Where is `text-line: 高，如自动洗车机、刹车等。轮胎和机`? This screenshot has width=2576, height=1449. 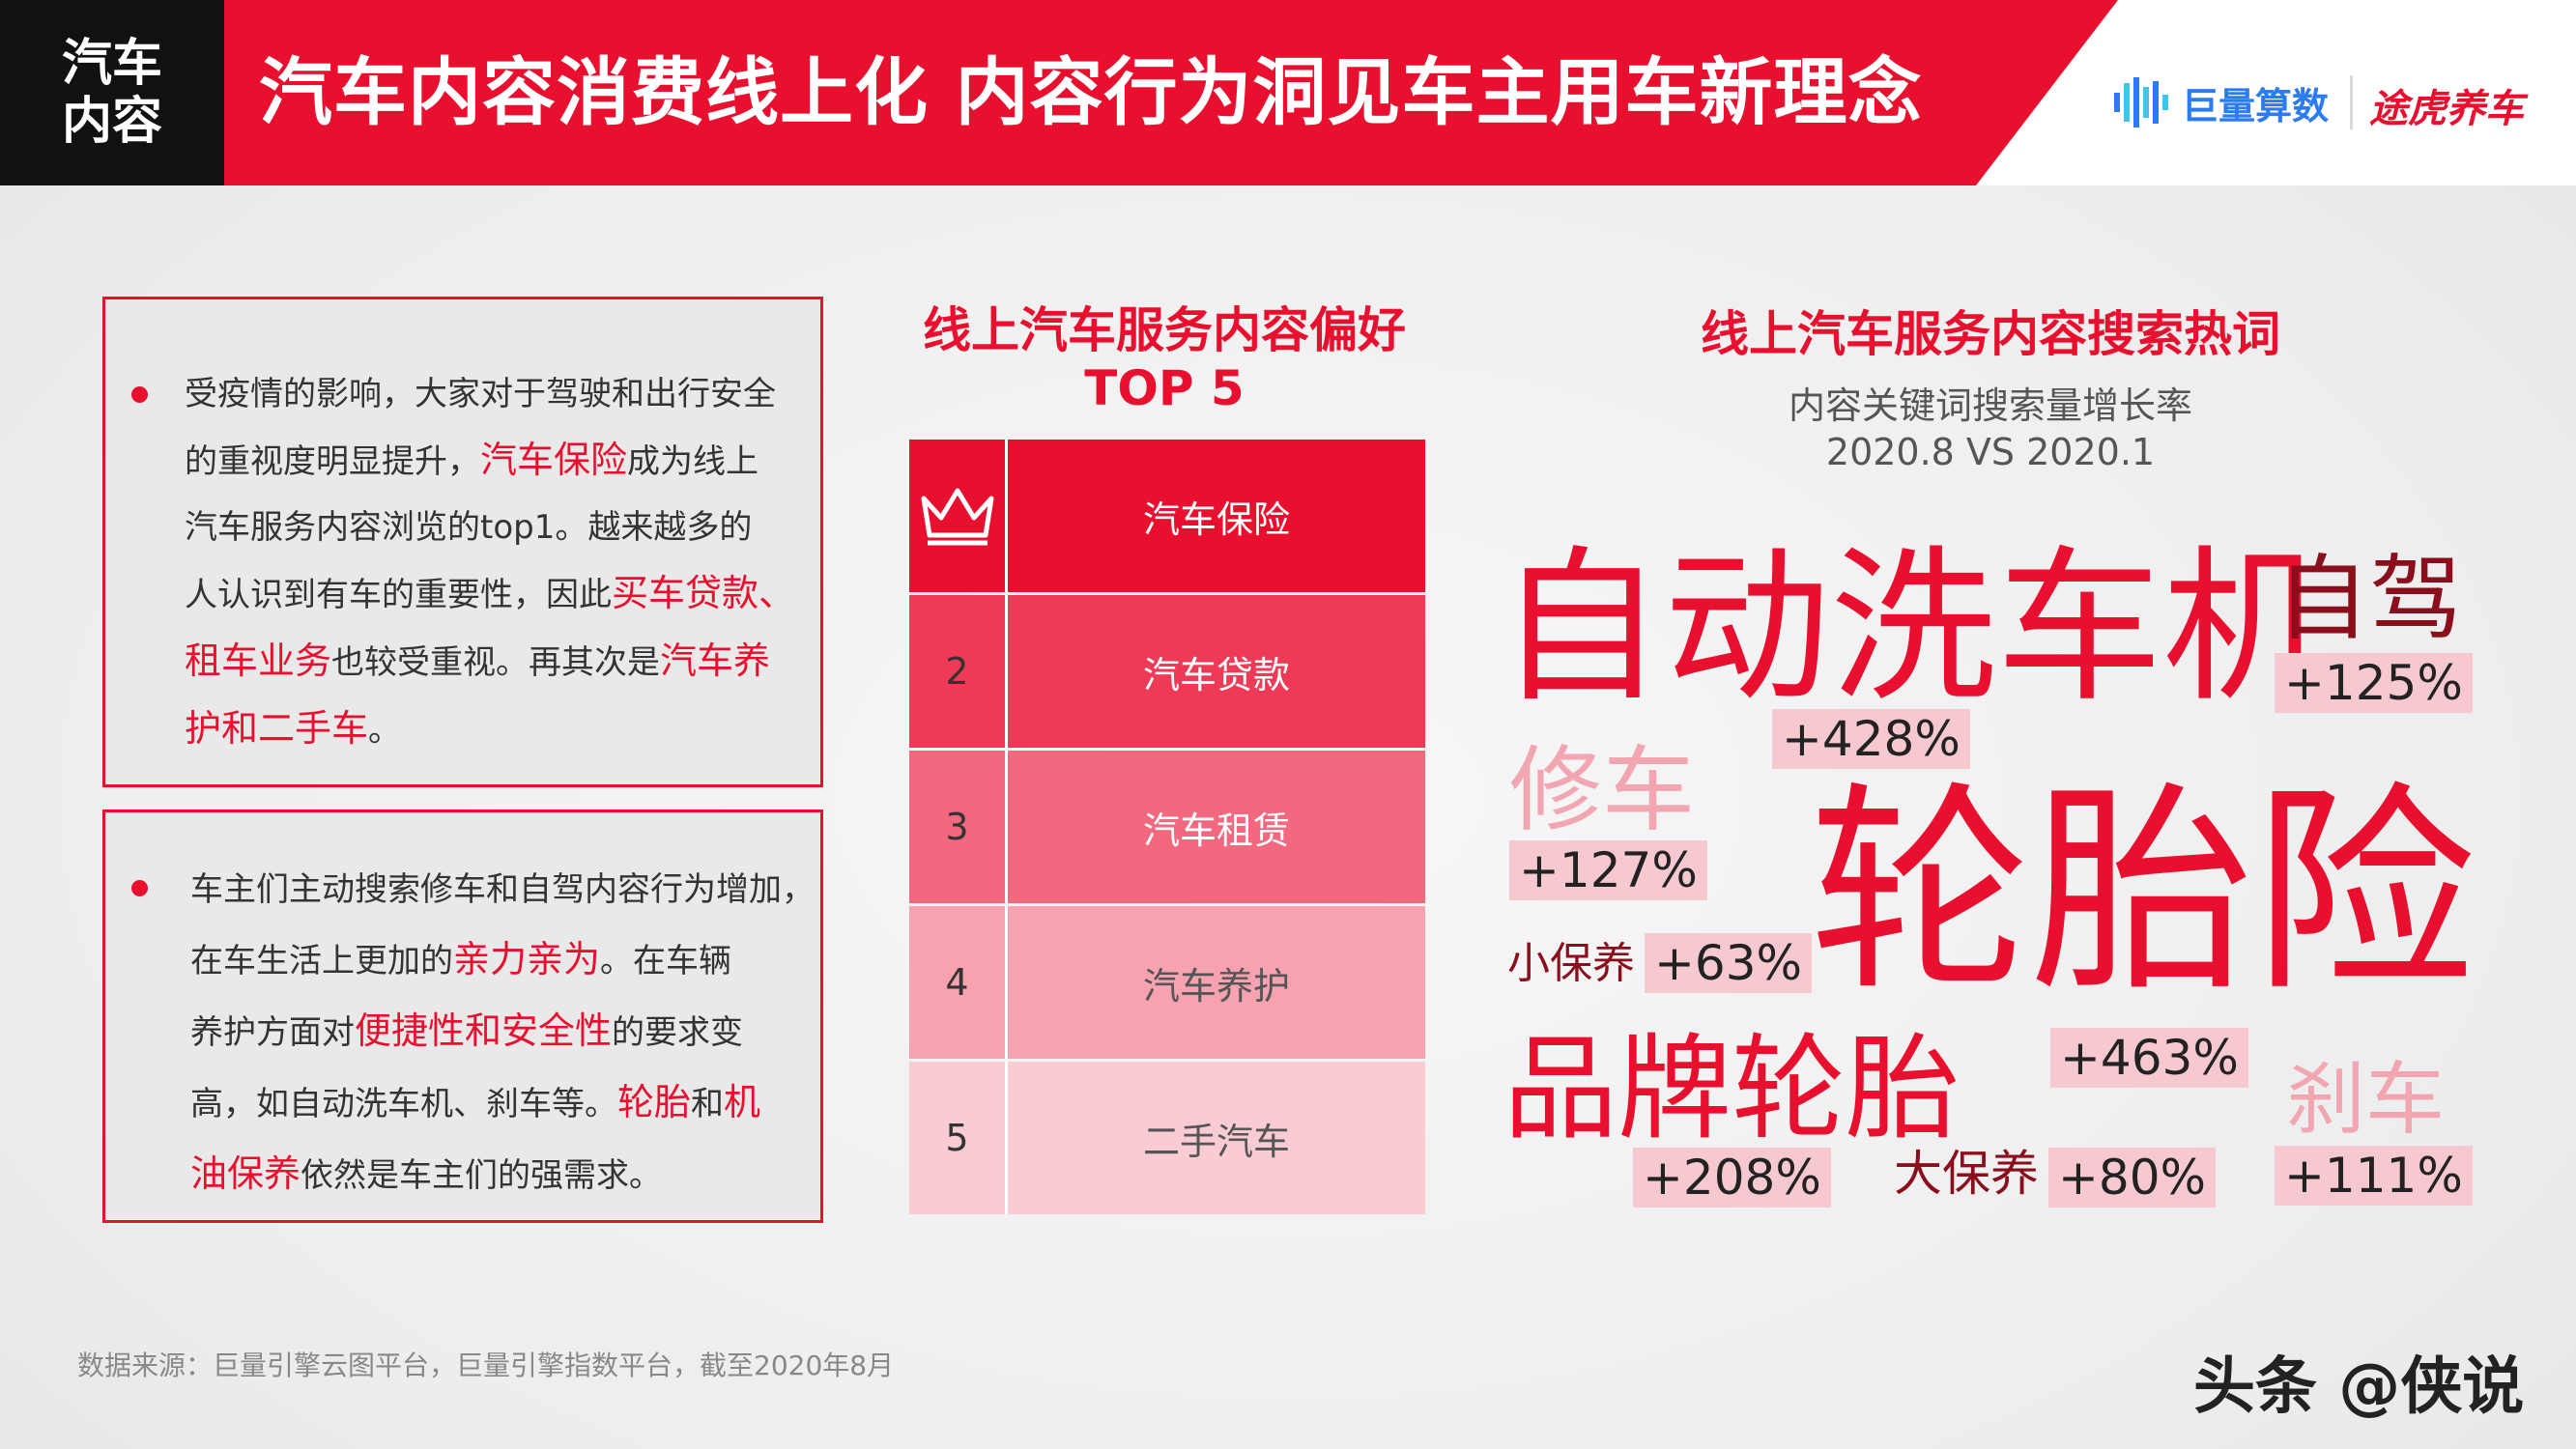
text-line: 高，如自动洗车机、刹车等。轮胎和机 is located at coordinates (504, 1103).